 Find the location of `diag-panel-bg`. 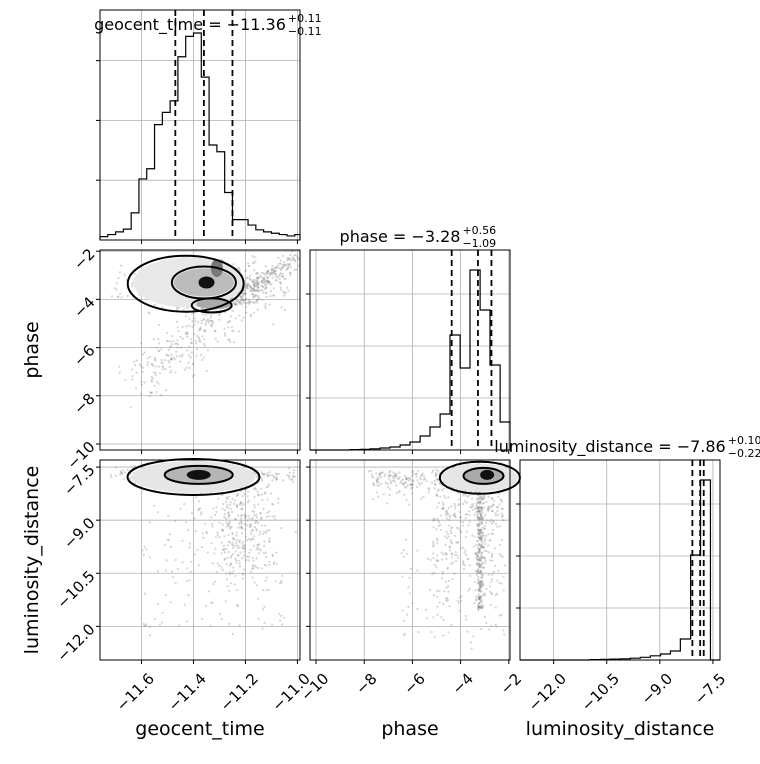

diag-panel-bg is located at coordinates (410, 350).